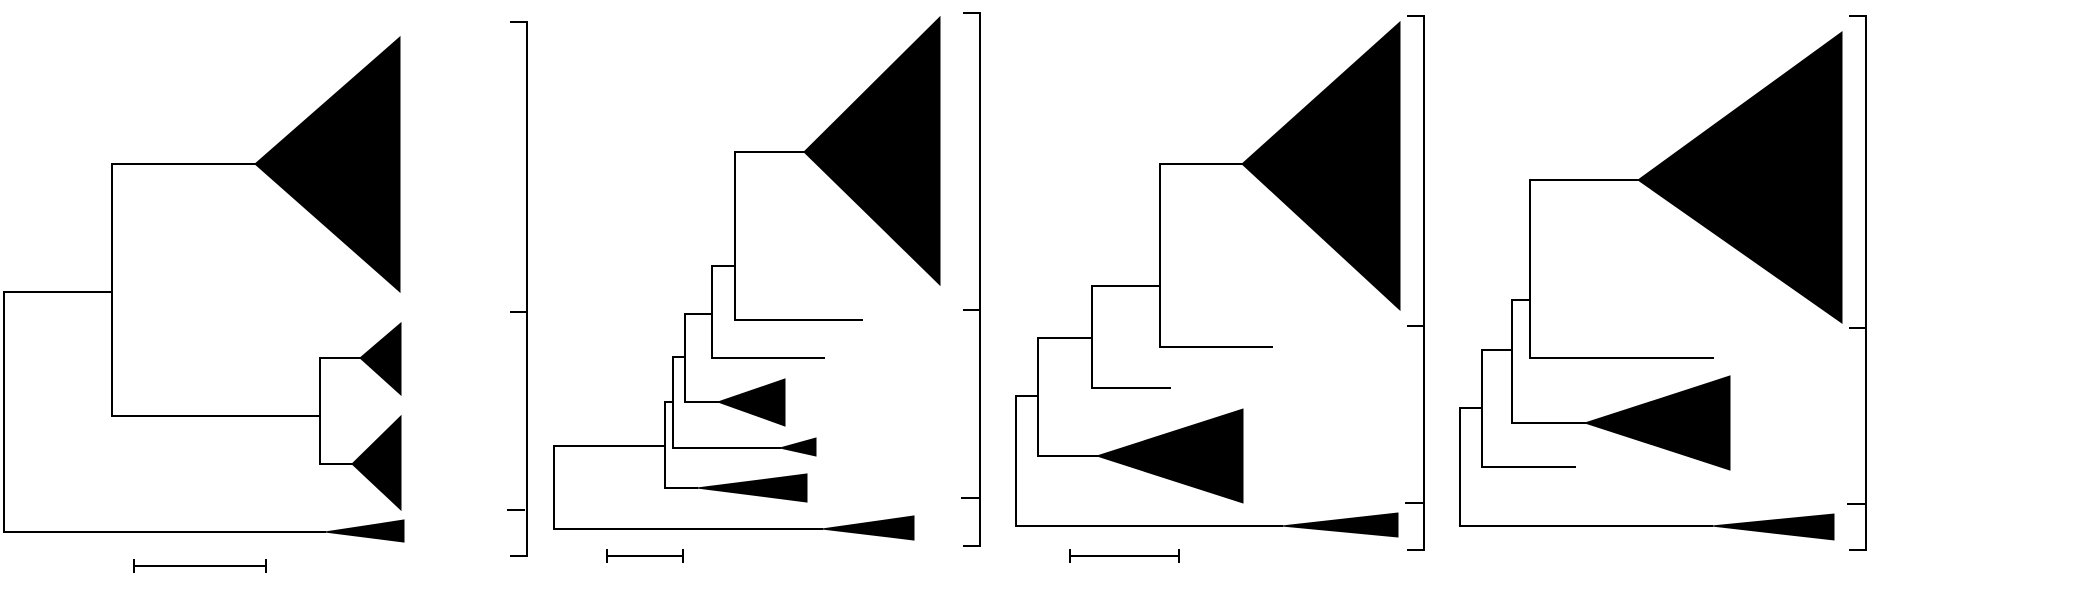  I want to click on tree-2-branches, so click(708, 340).